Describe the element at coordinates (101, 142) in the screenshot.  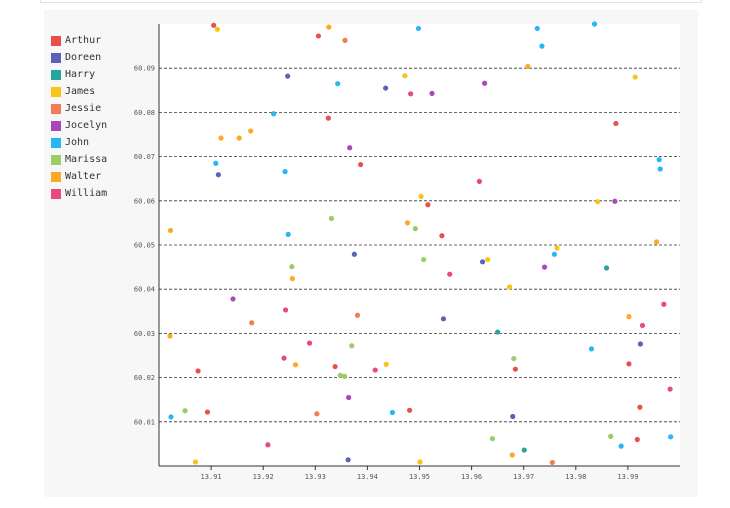
I see `legend-item-john: John` at that location.